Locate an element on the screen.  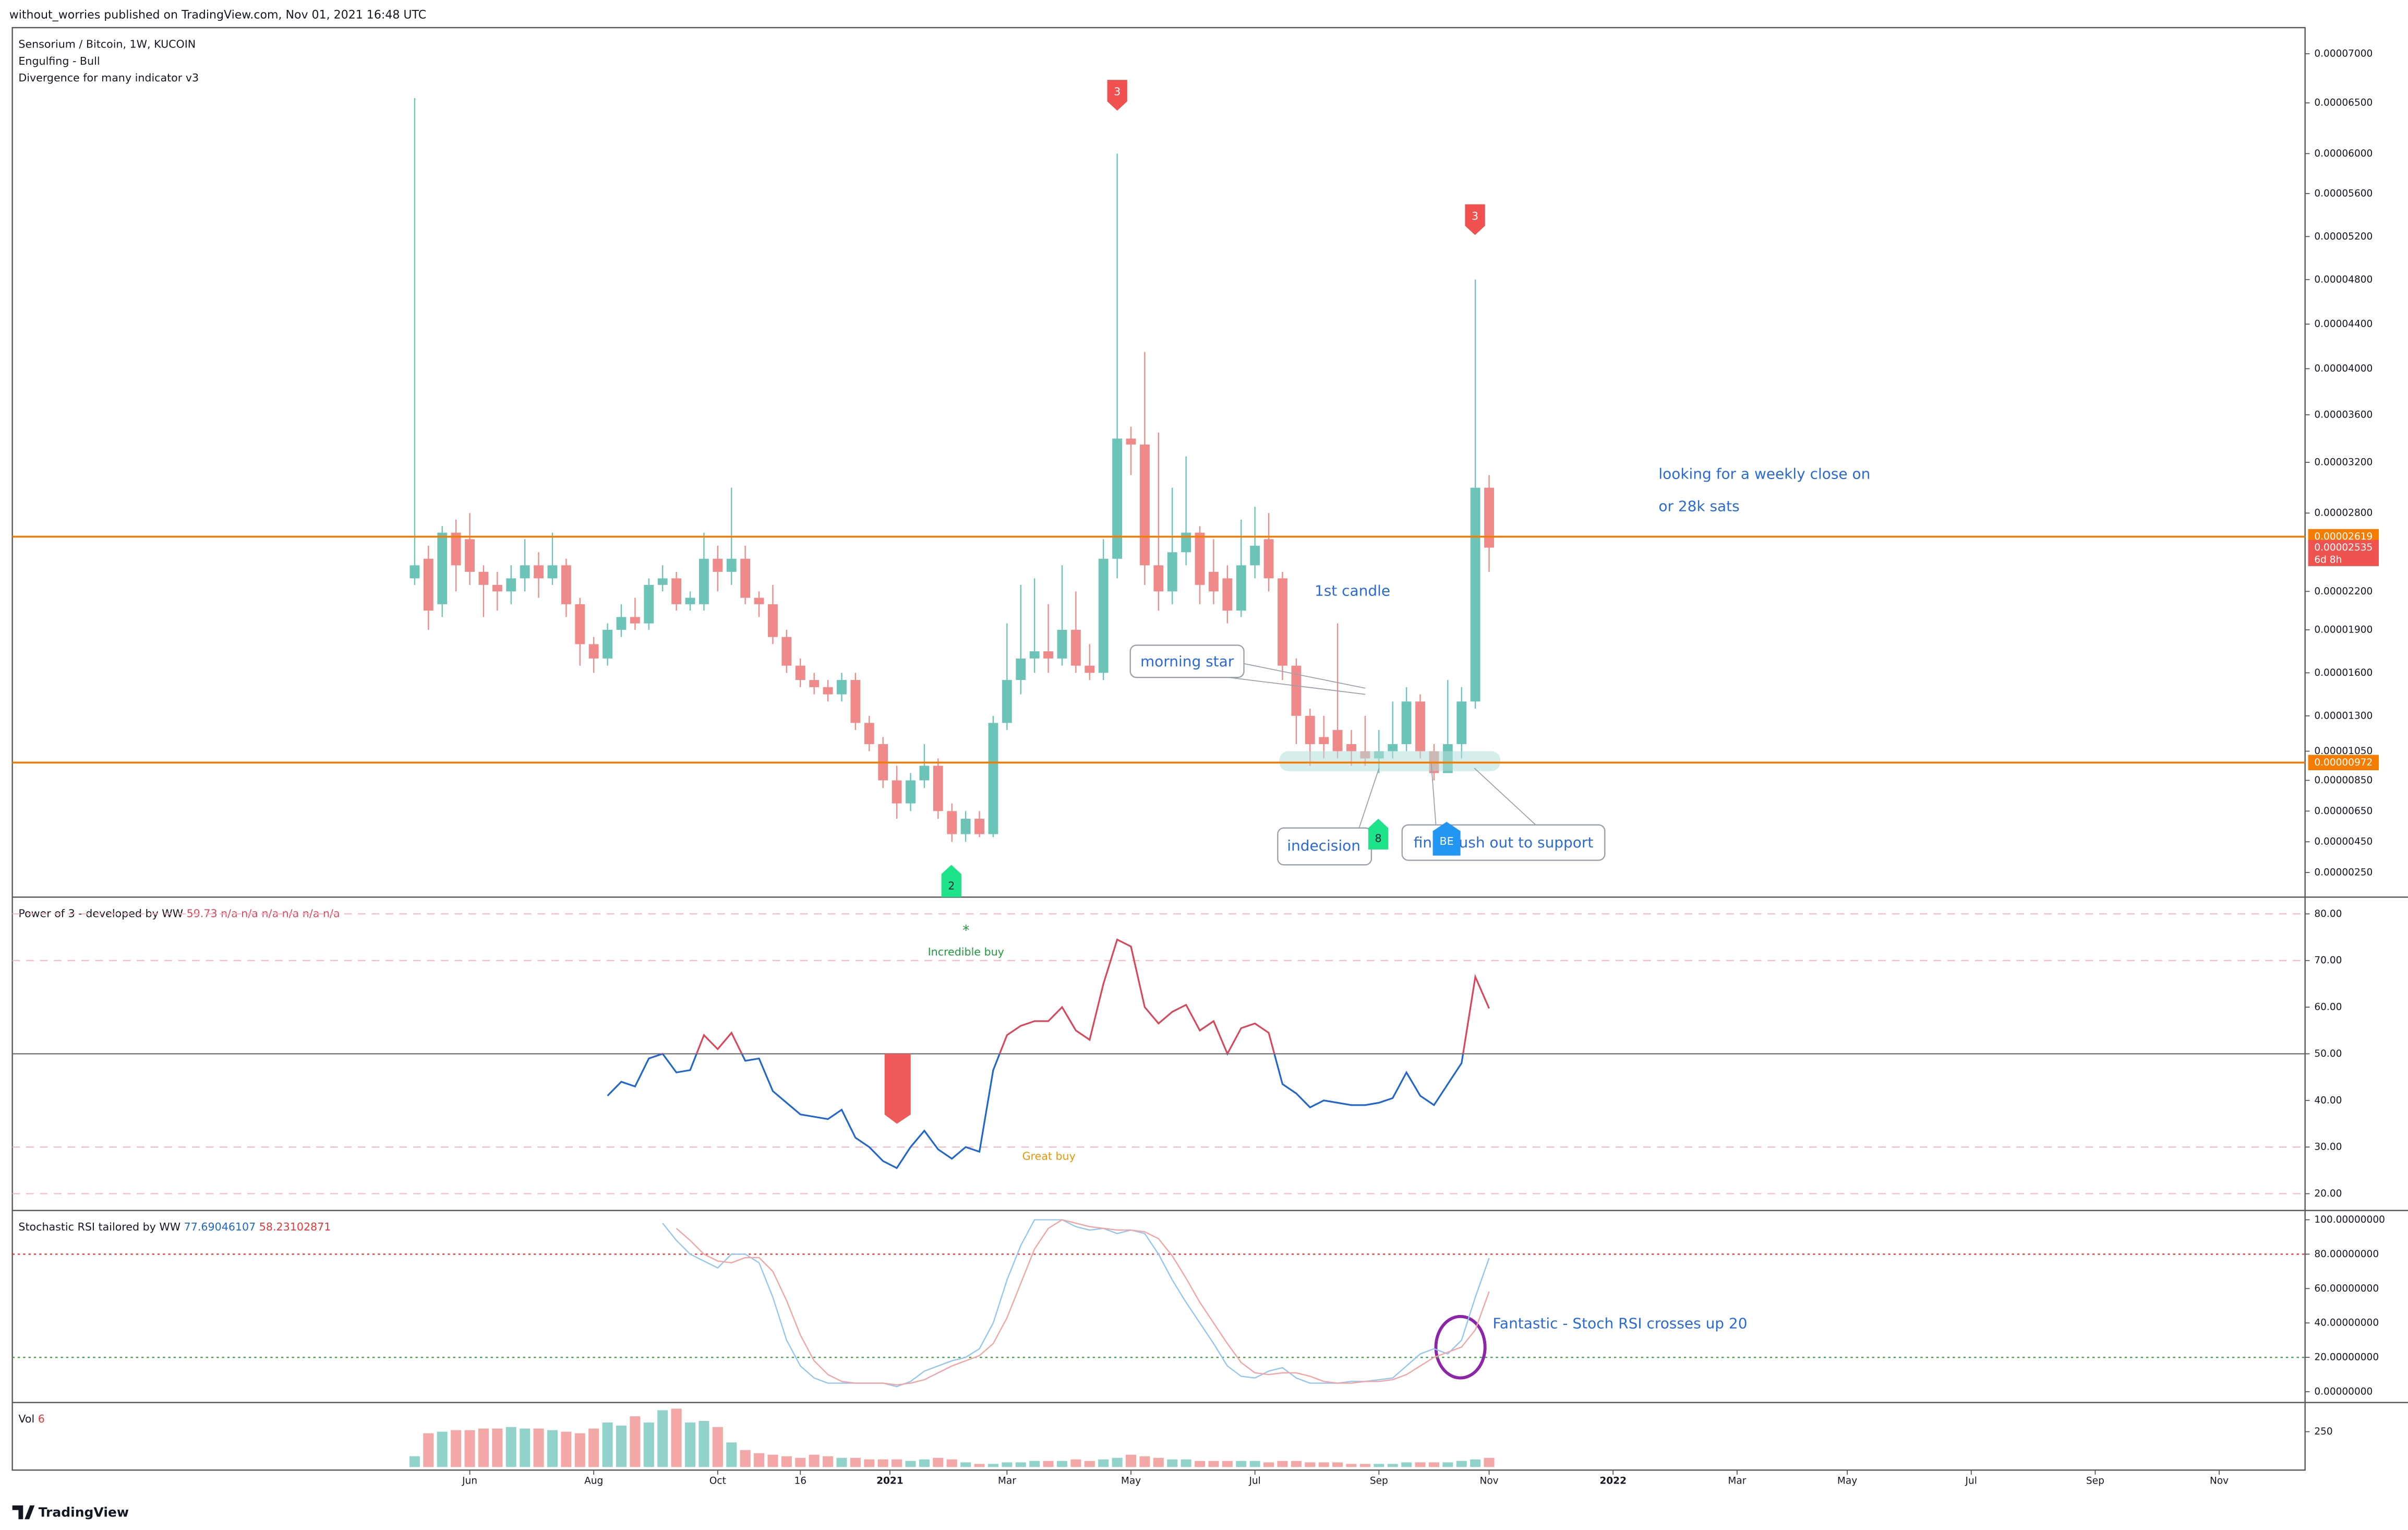
y-tick-label: 0.00003600 is located at coordinates (2344, 415).